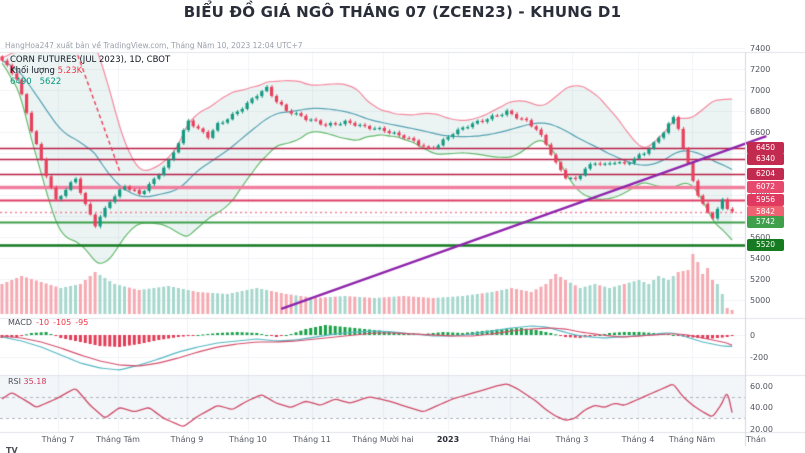  I want to click on rsi-tick-label: 20.00, so click(761, 429).